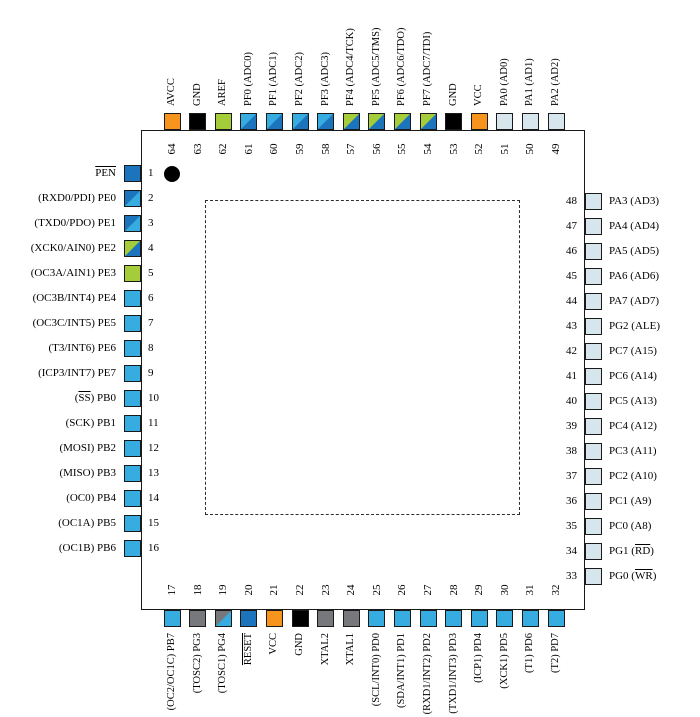 The image size is (700, 717). I want to click on pin-label-59: PF2 (ADC2), so click(300, 54).